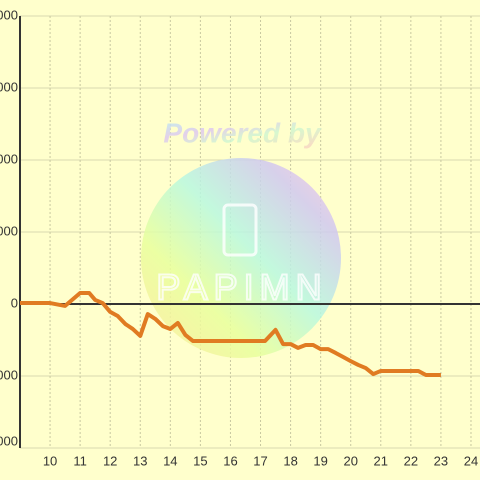 This screenshot has width=480, height=480. I want to click on watermark-brand: PAPIMN, so click(241, 287).